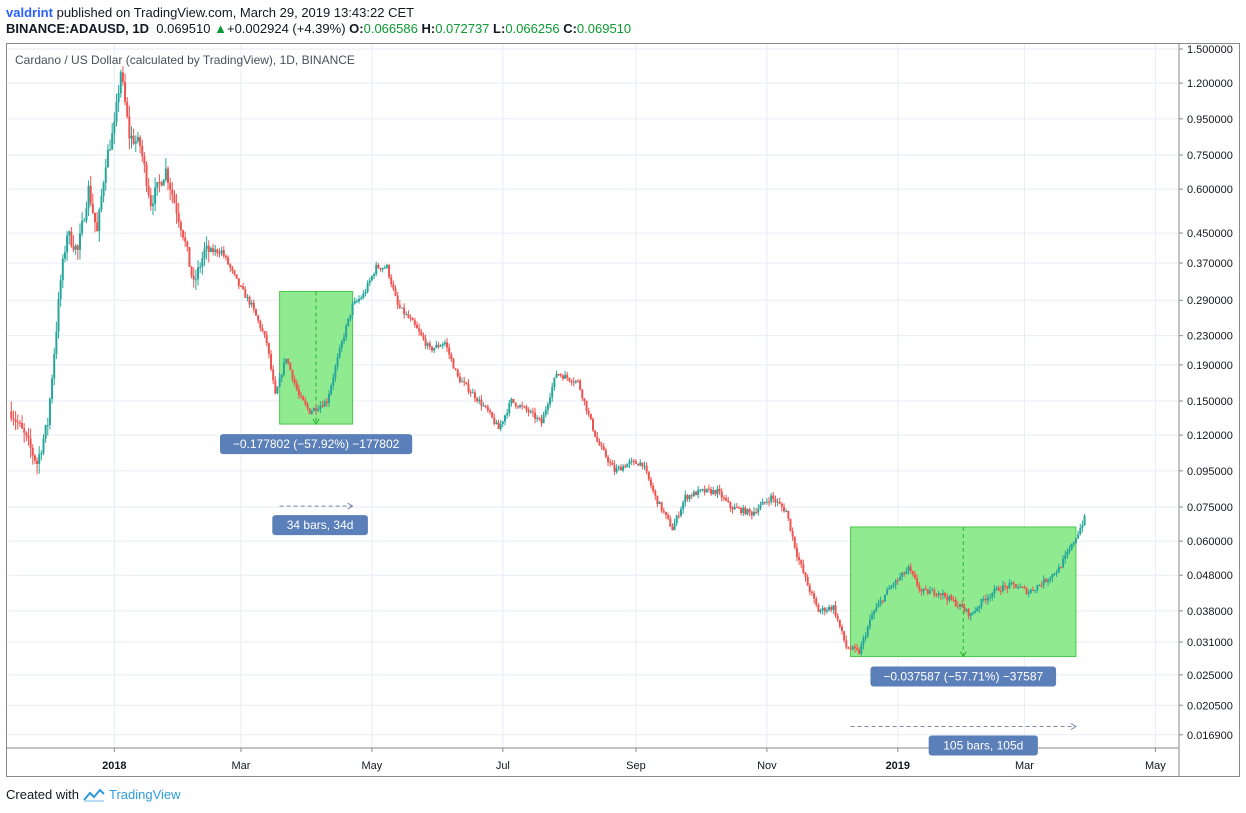 The height and width of the screenshot is (813, 1246). I want to click on x-tick-label: Jul, so click(503, 766).